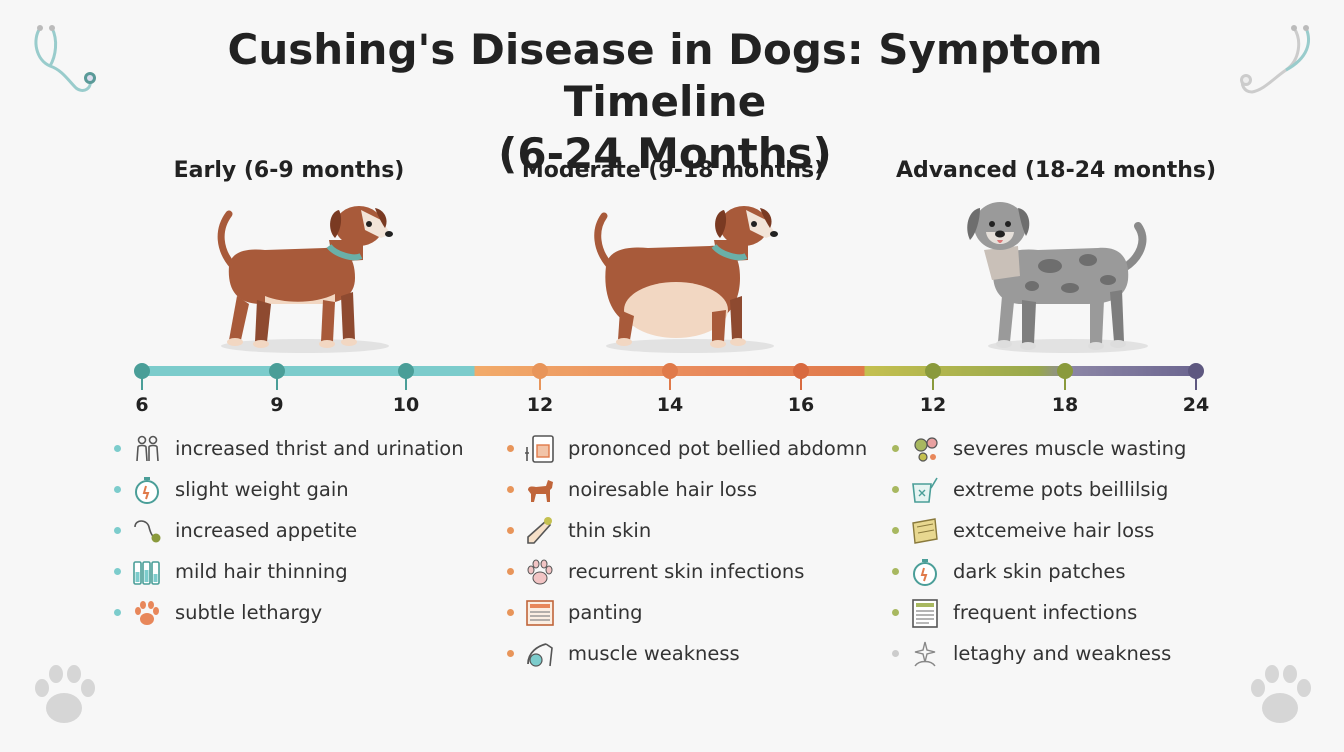 This screenshot has width=1344, height=752. I want to click on list-item: thin skin, so click(687, 530).